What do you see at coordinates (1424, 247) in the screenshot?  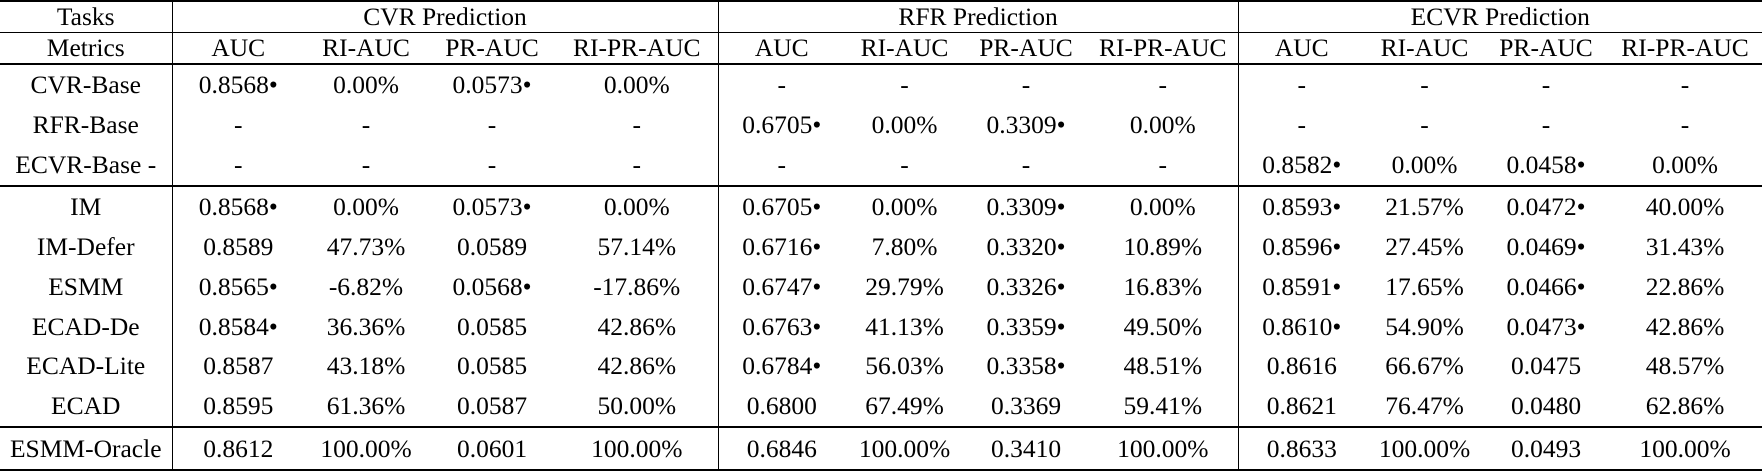 I see `metric-value-cell: 27.45%` at bounding box center [1424, 247].